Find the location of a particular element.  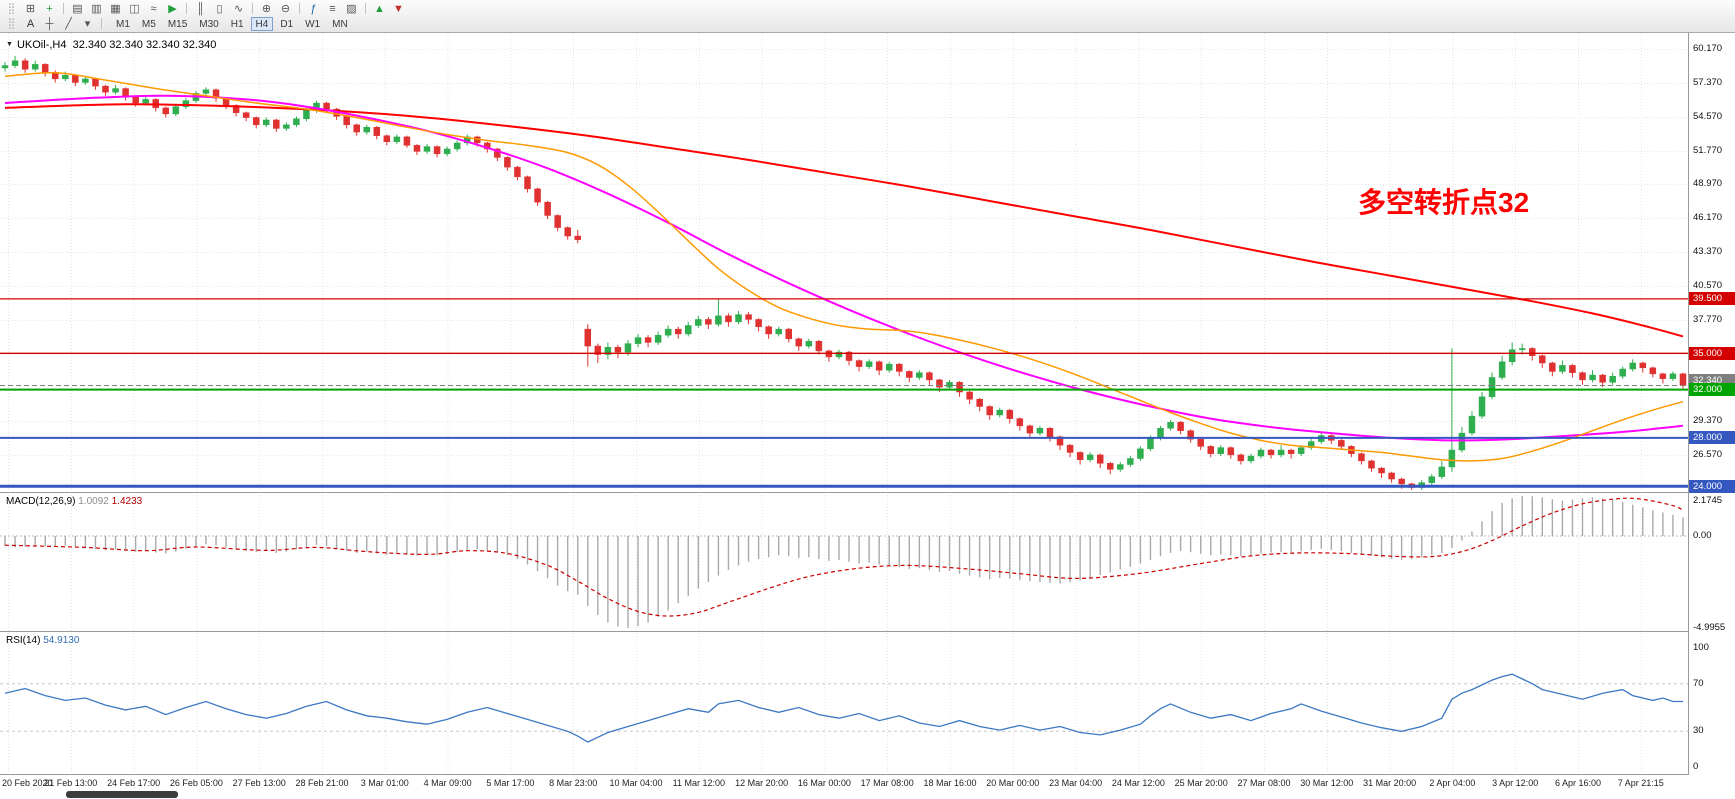

time-scale-label: 27 Mar 08:00 is located at coordinates (1264, 783).